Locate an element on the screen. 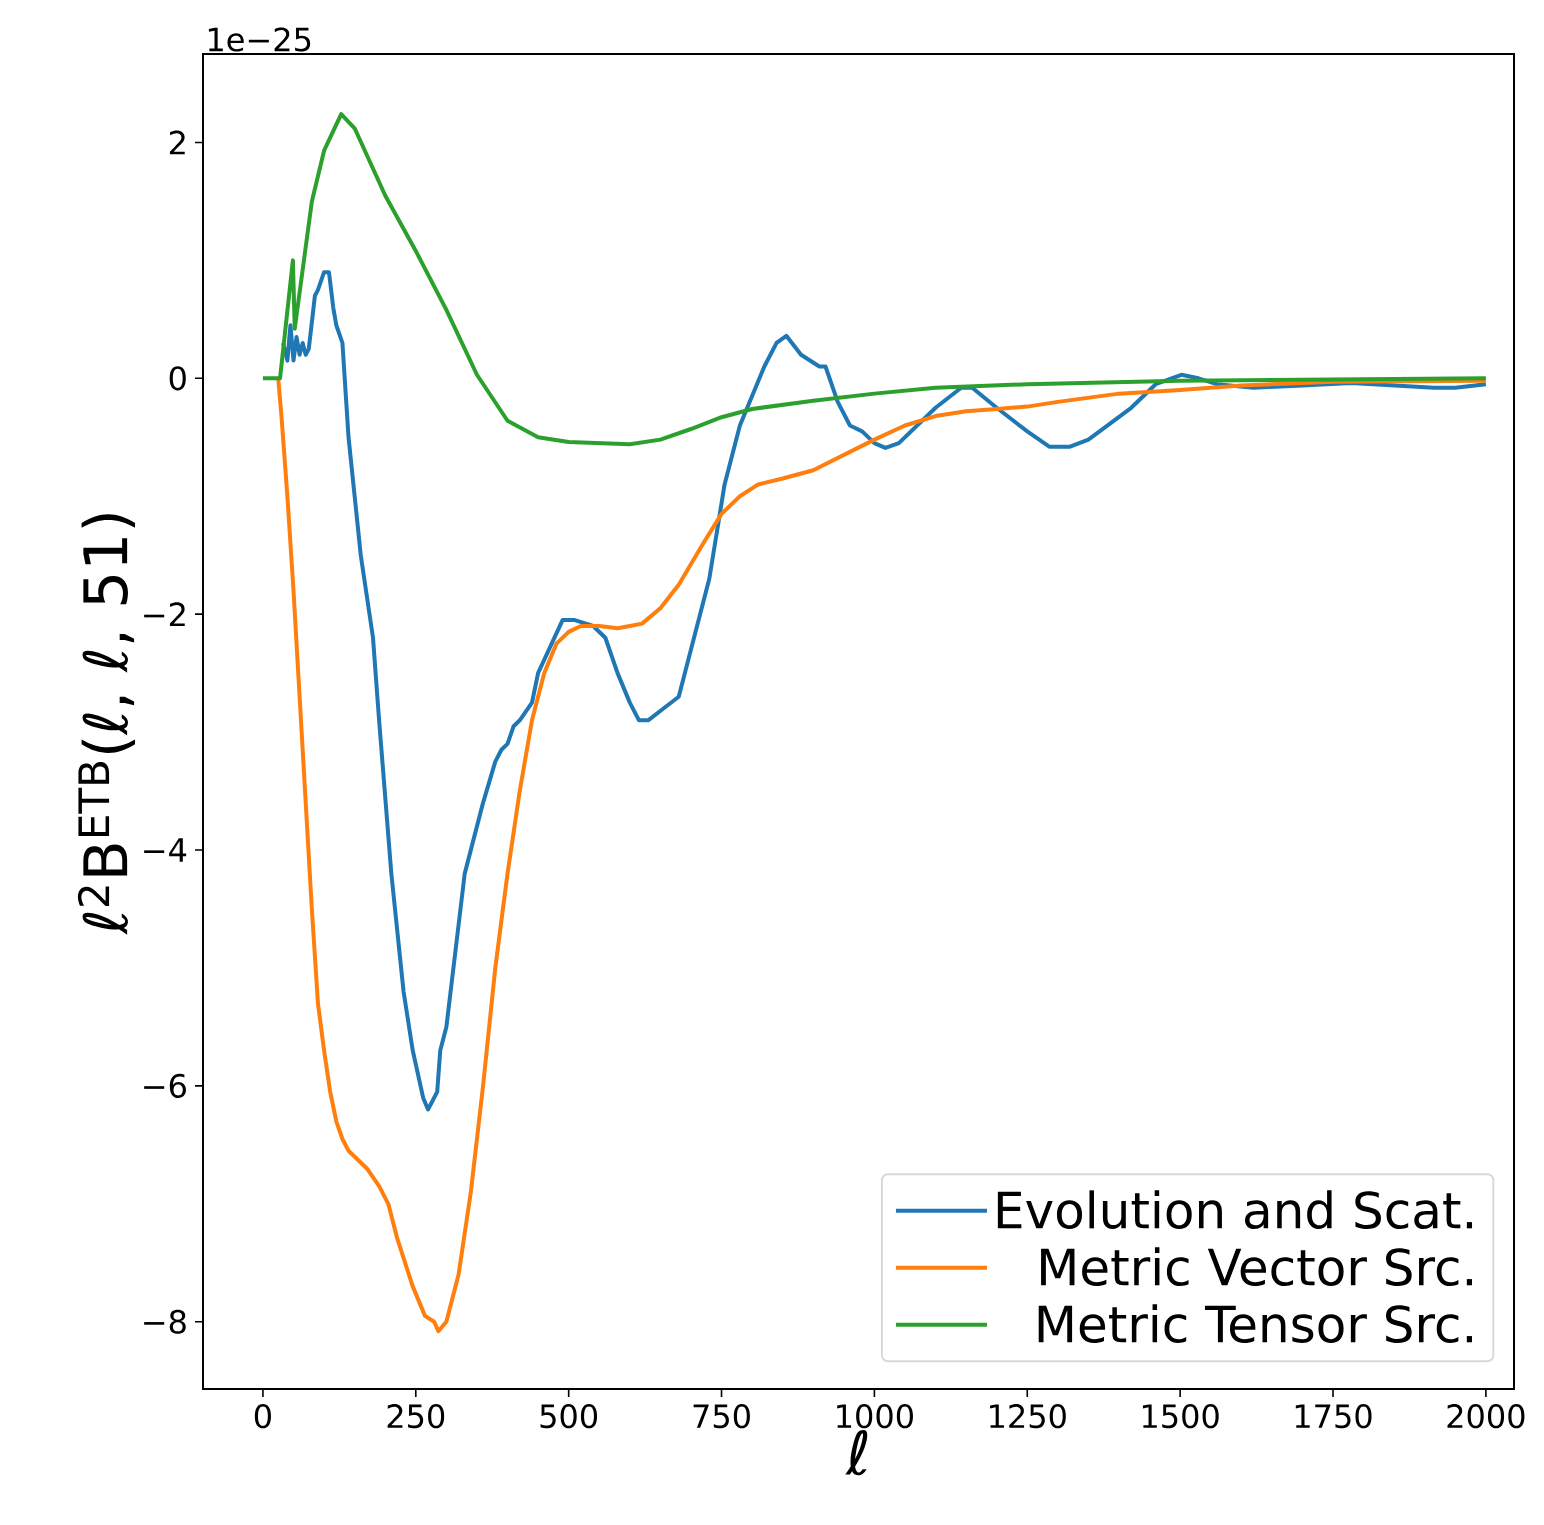 The height and width of the screenshot is (1525, 1544). y-tick-label: −2 is located at coordinates (164, 614).